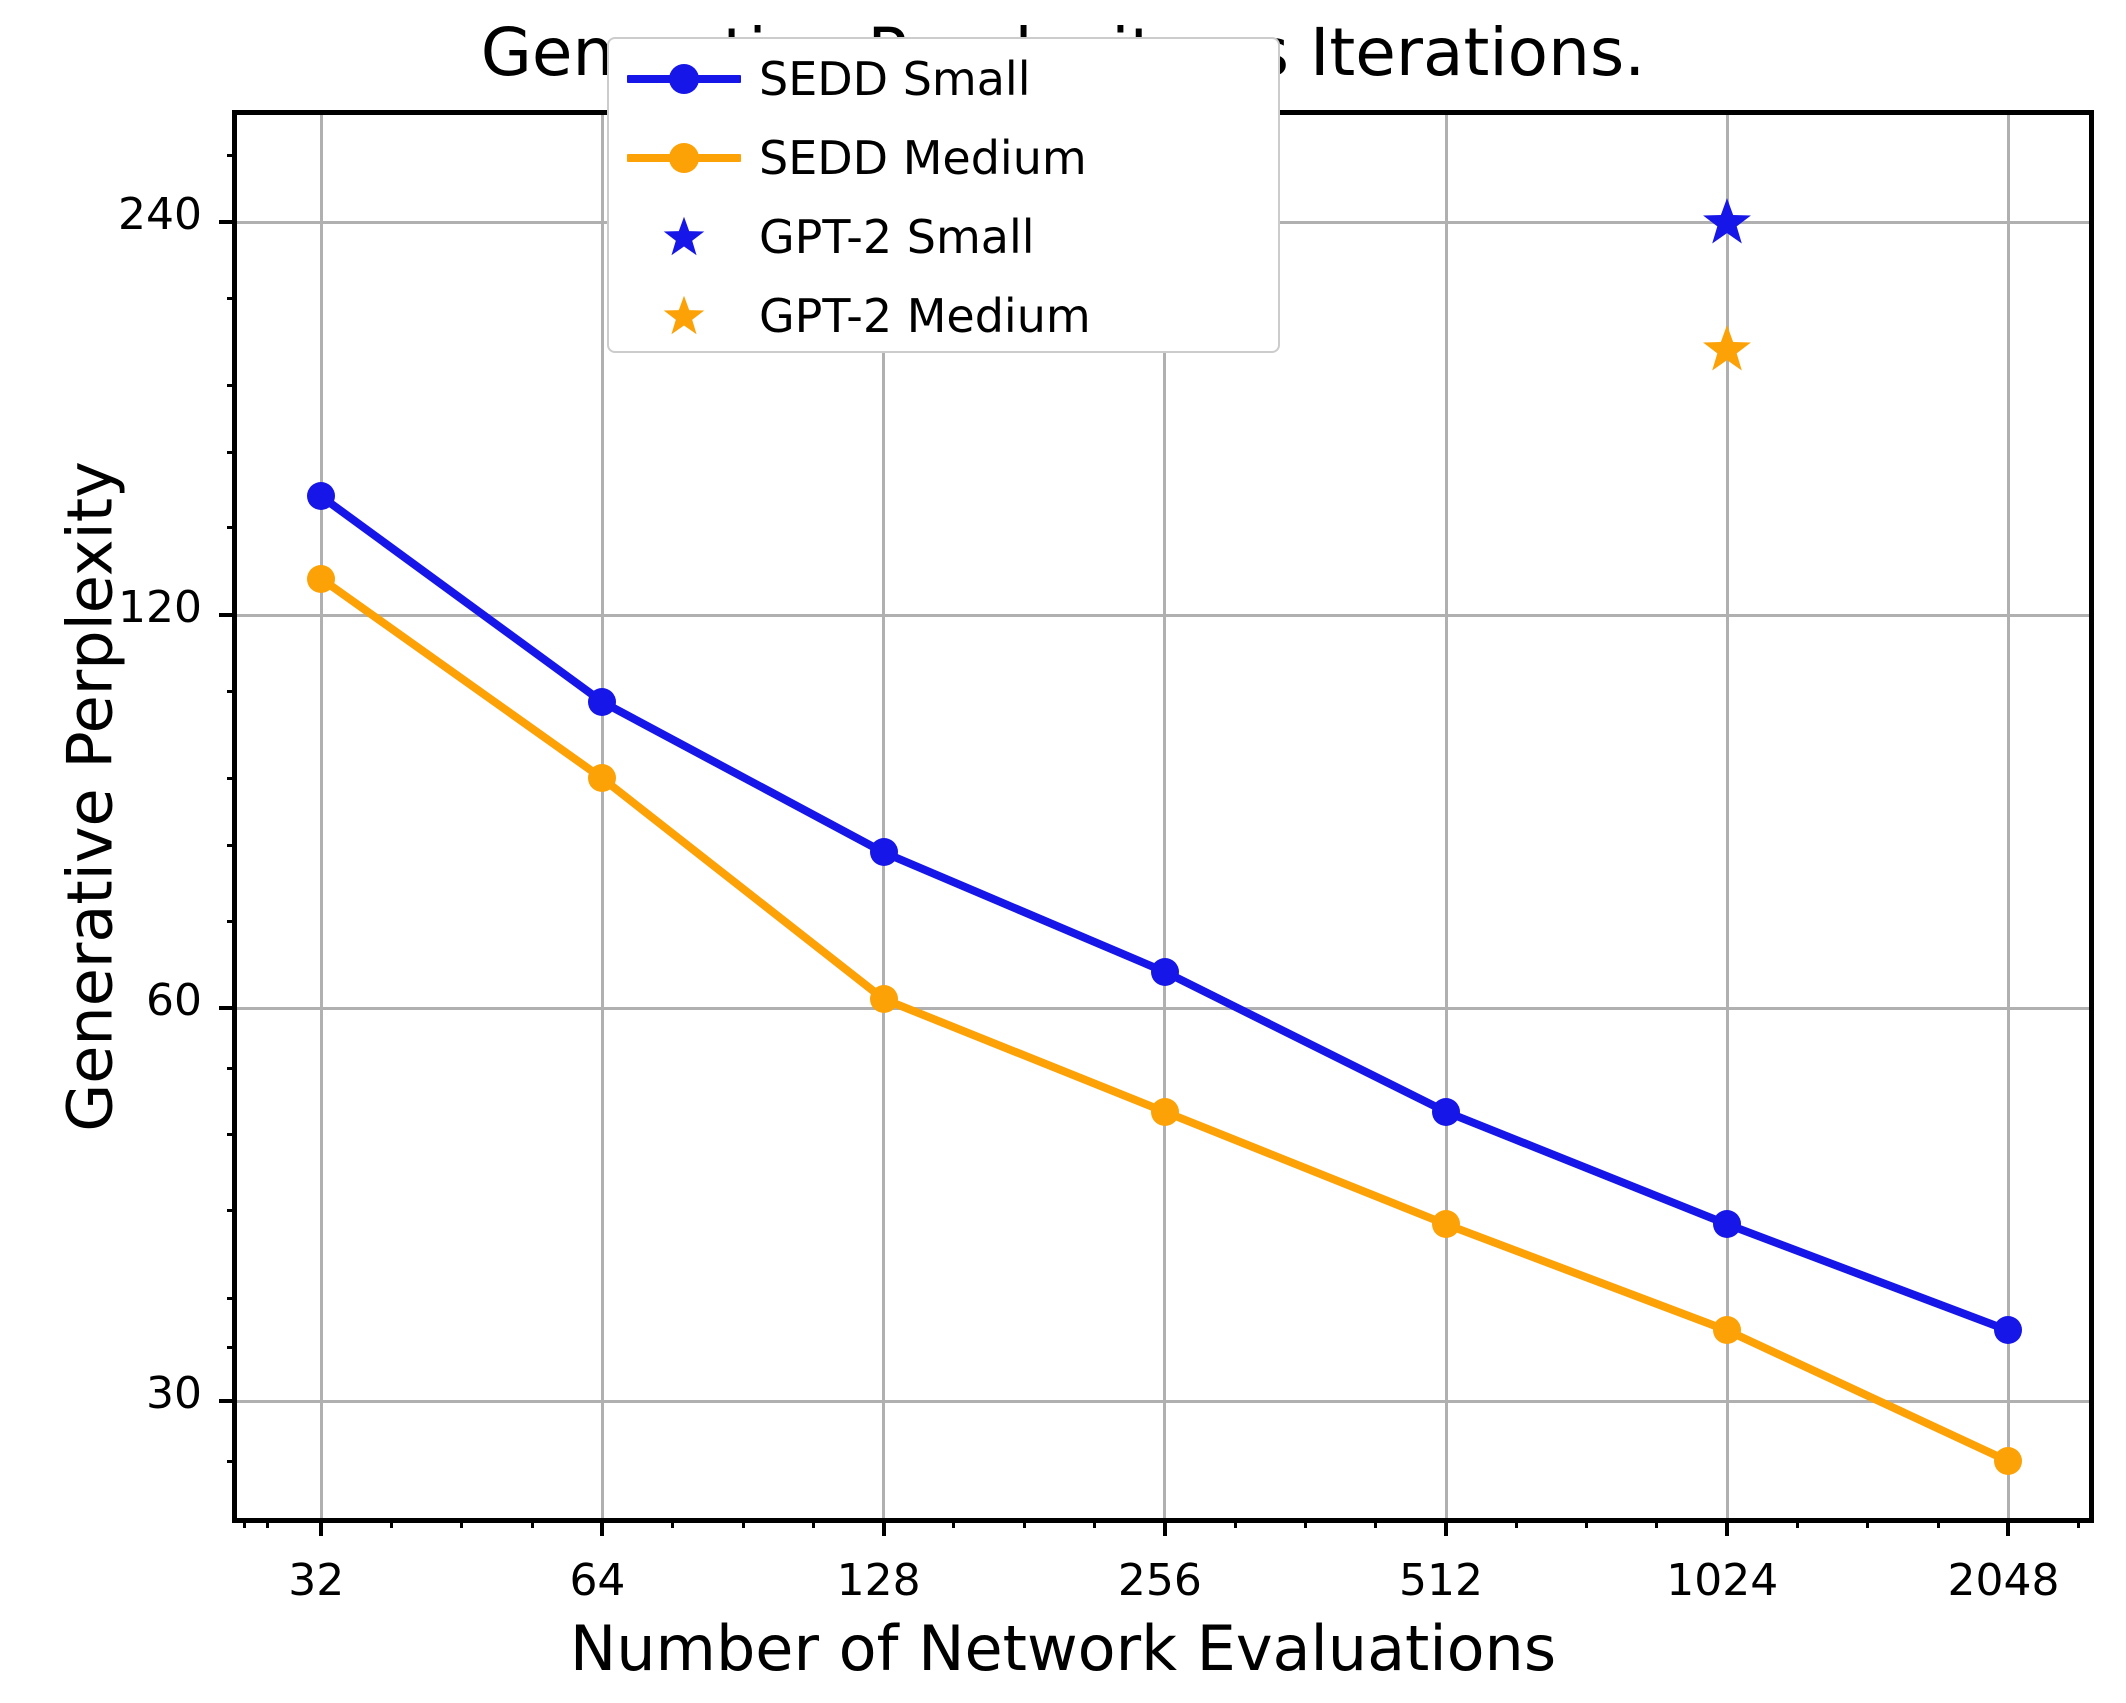 The height and width of the screenshot is (1703, 2126). Describe the element at coordinates (878, 1580) in the screenshot. I see `x-tick-label: 128` at that location.